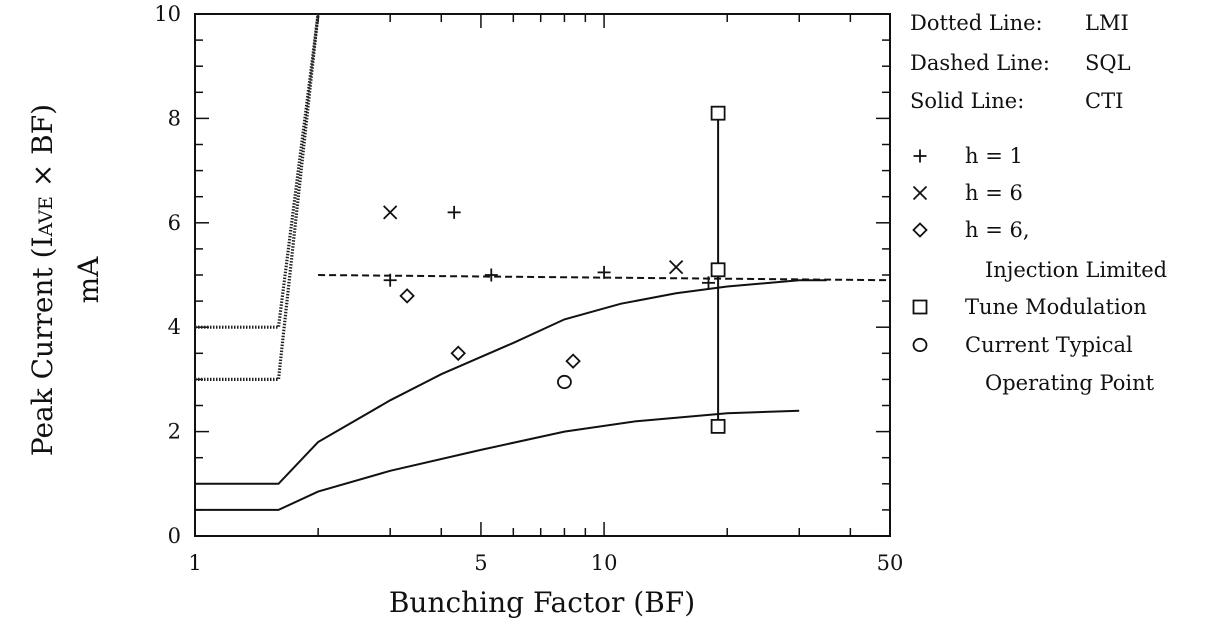 This screenshot has width=1220, height=622. Describe the element at coordinates (174, 118) in the screenshot. I see `y-tick-label: 8` at that location.